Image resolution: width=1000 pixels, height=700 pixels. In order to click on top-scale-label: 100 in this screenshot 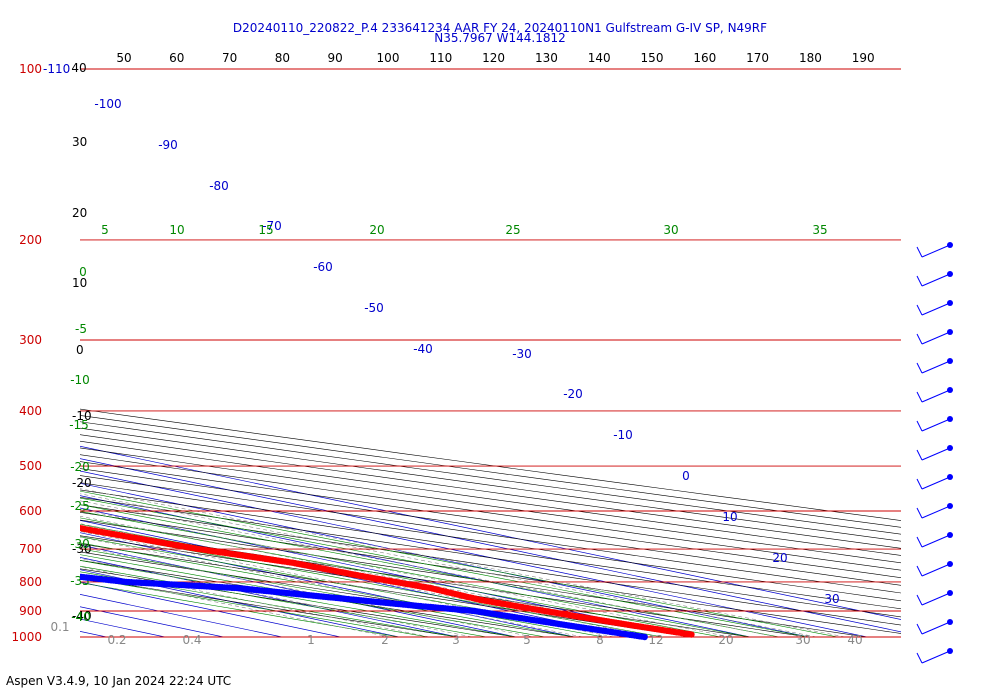, I will do `click(388, 58)`.